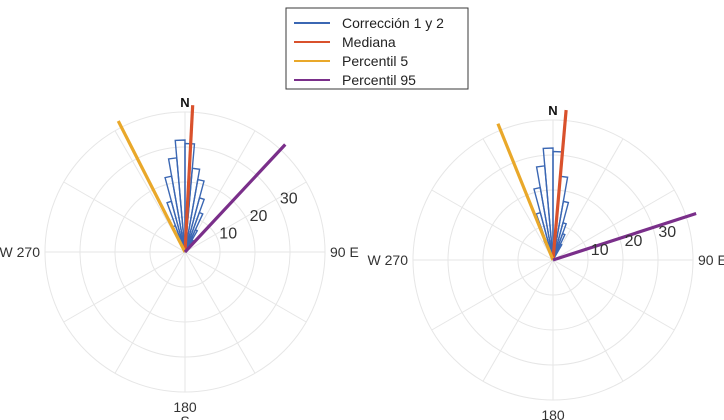  I want to click on legend-label: Percentil 95, so click(379, 80).